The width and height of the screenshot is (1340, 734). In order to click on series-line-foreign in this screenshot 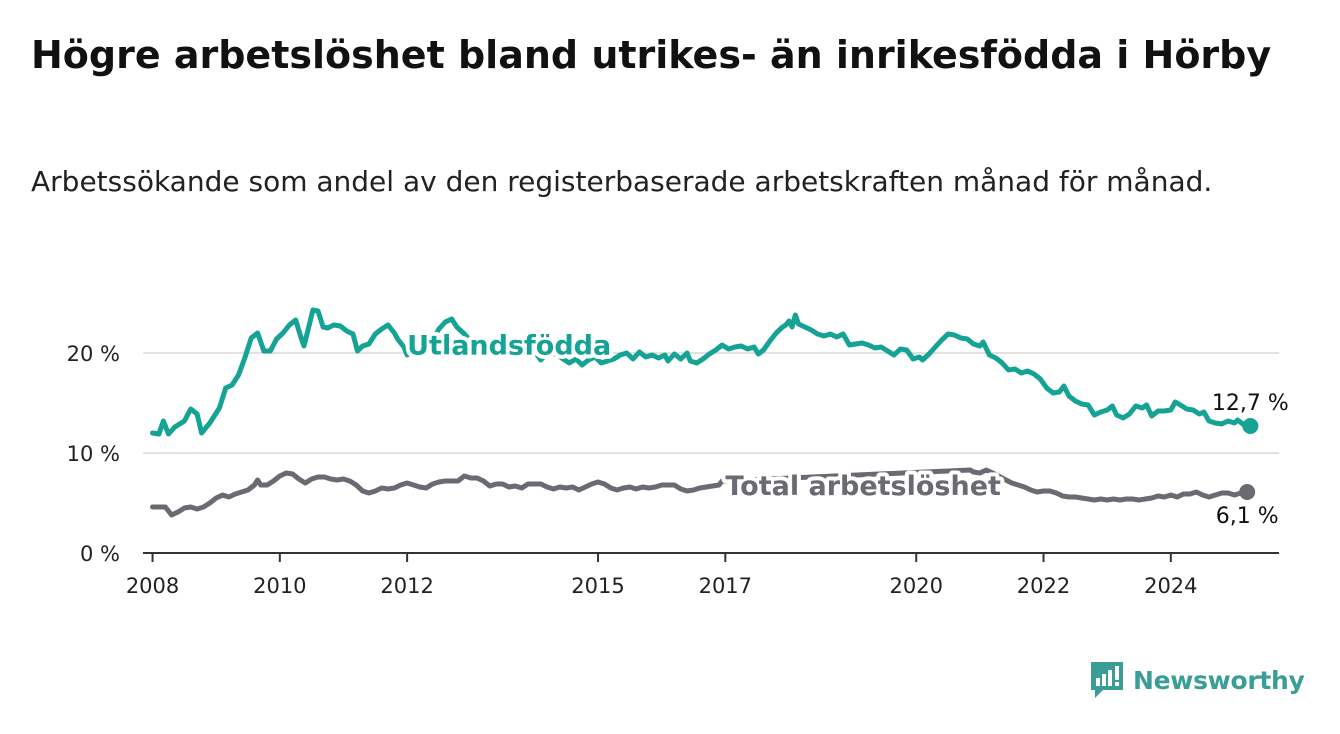, I will do `click(701, 372)`.